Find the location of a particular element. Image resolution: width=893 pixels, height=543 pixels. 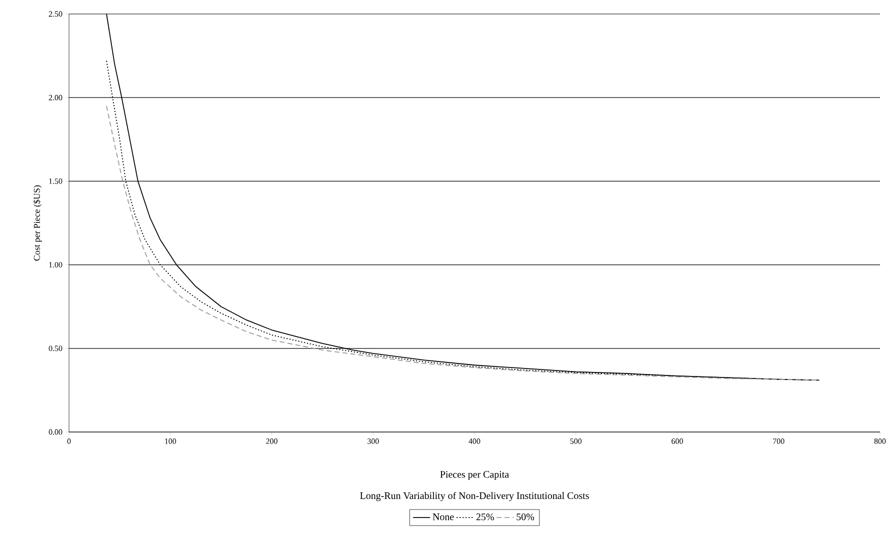

x-axis-title: Pieces per Capita is located at coordinates (474, 475).